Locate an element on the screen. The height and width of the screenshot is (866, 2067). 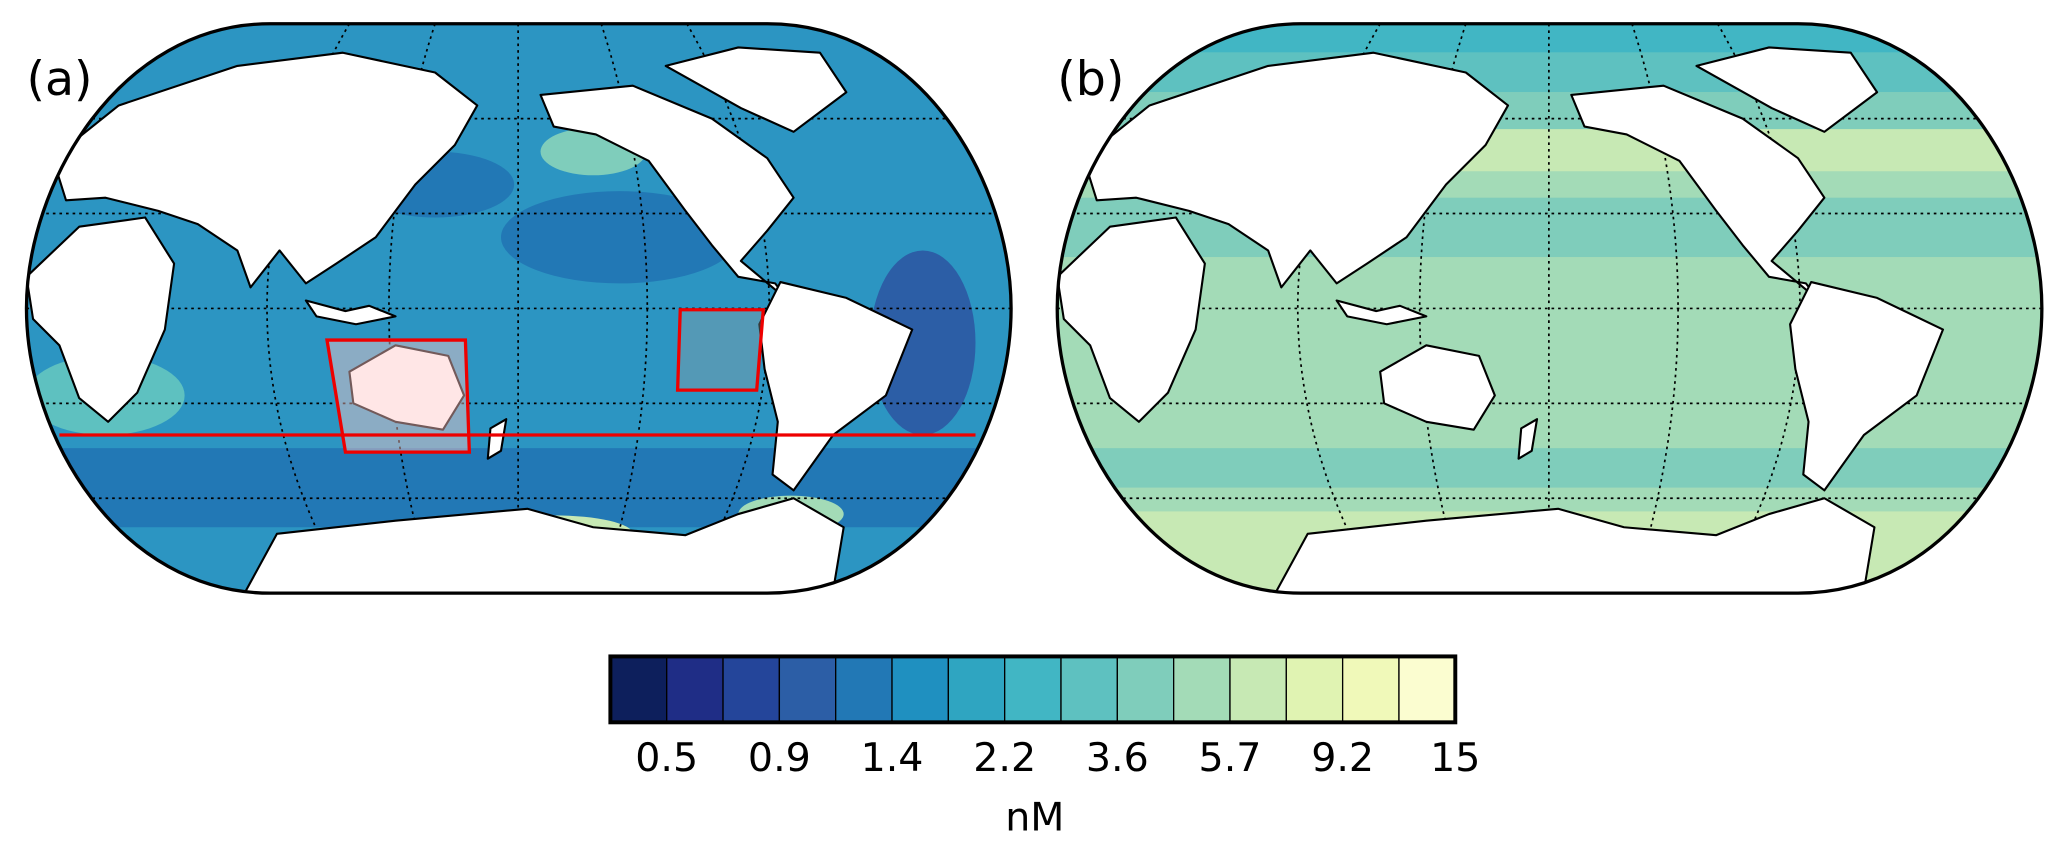
colorbar-tick-label: 3.6 is located at coordinates (1117, 758).